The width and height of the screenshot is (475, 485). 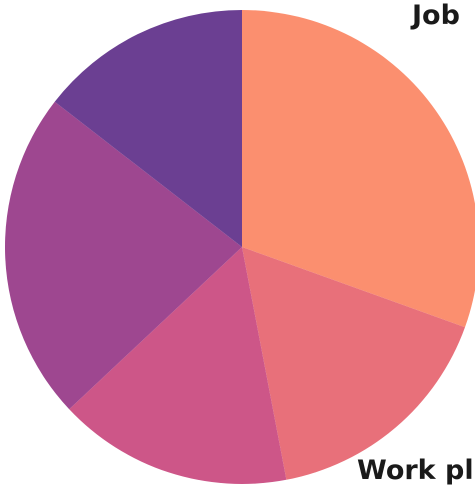 I want to click on slice-label-2: Work pl, so click(x=415, y=470).